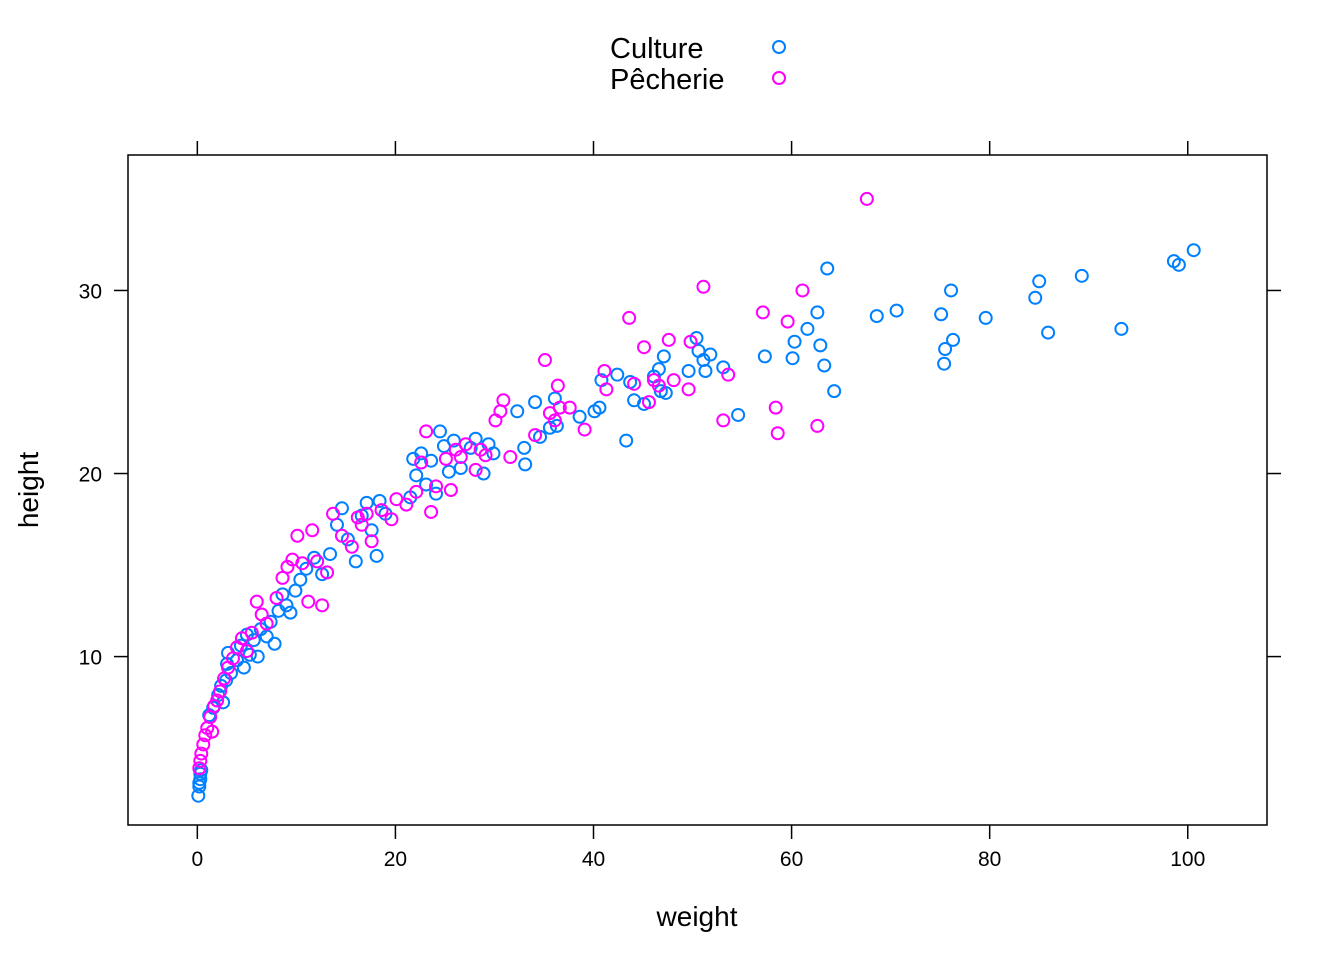  I want to click on y-axis-title: height, so click(28, 490).